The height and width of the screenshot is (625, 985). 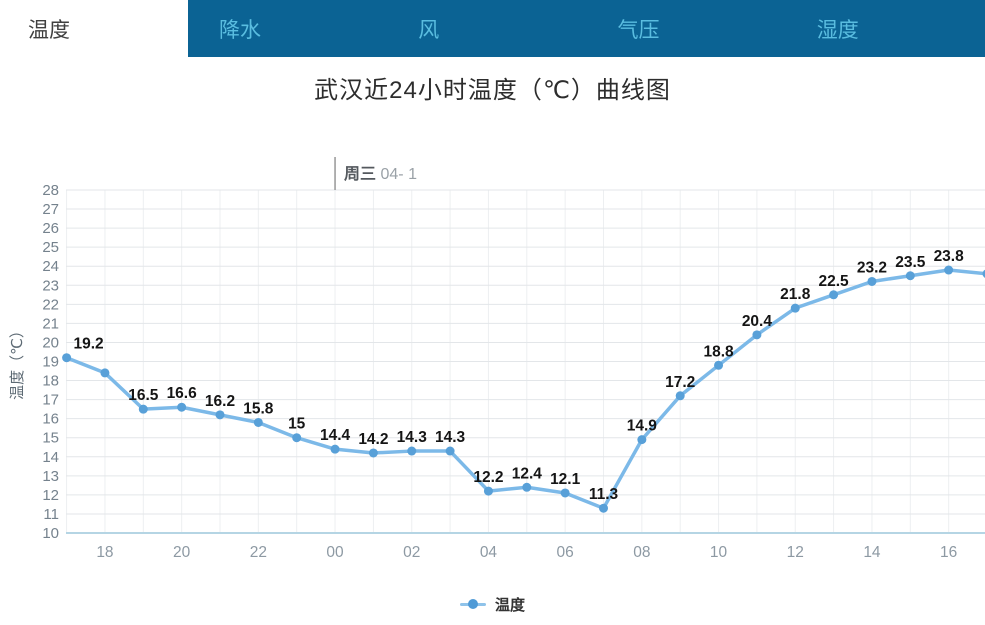 What do you see at coordinates (50, 323) in the screenshot?
I see `svg-text: 21` at bounding box center [50, 323].